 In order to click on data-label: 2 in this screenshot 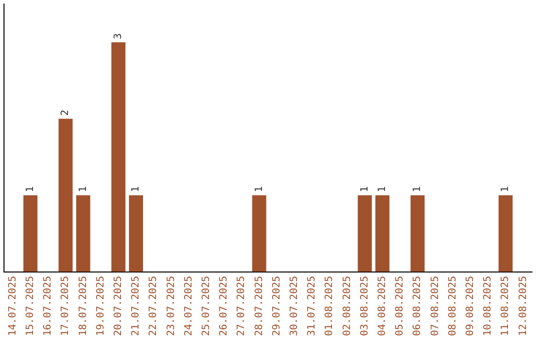, I will do `click(66, 113)`.